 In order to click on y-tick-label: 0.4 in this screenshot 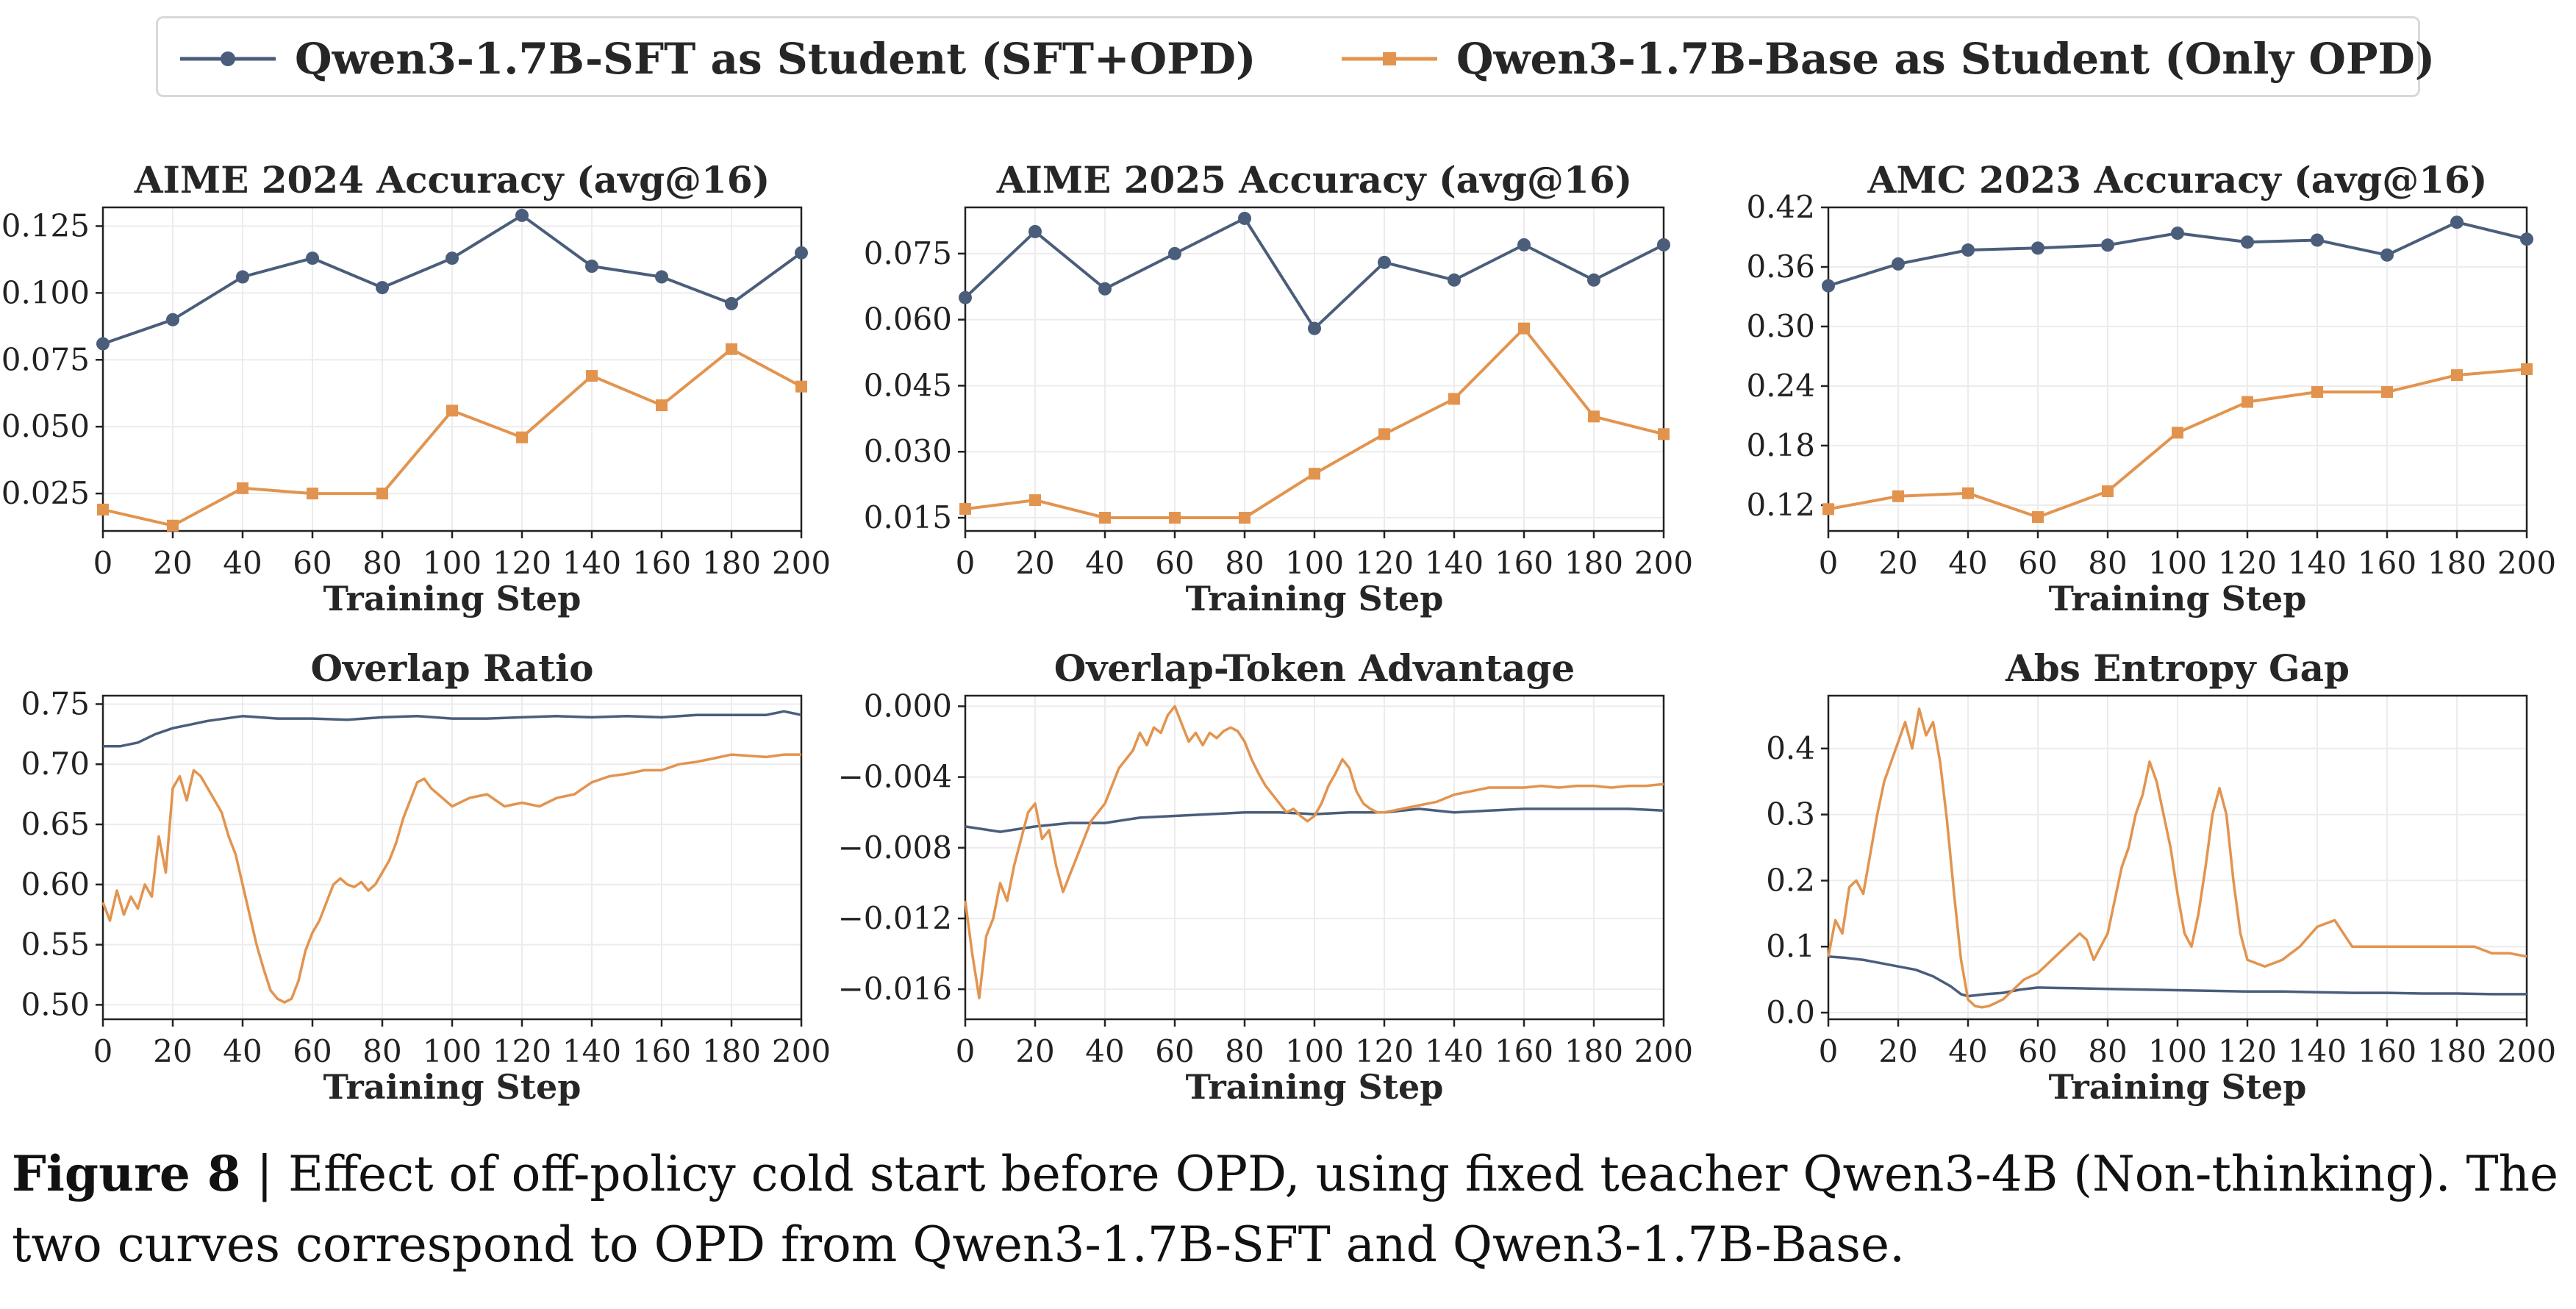, I will do `click(1790, 748)`.